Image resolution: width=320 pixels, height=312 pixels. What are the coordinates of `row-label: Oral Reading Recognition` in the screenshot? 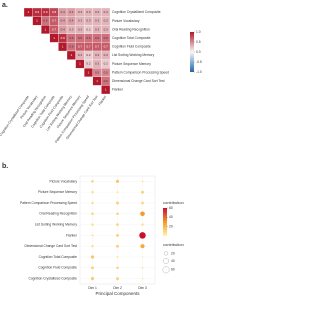 It's located at (131, 29).